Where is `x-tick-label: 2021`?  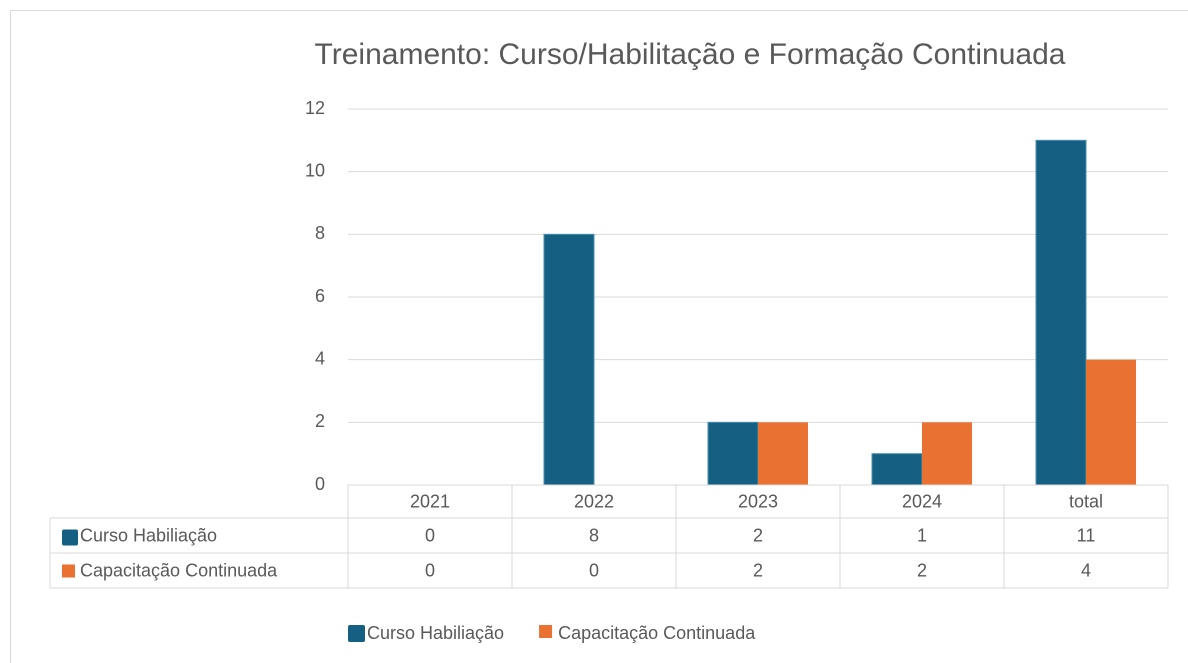
x-tick-label: 2021 is located at coordinates (430, 501).